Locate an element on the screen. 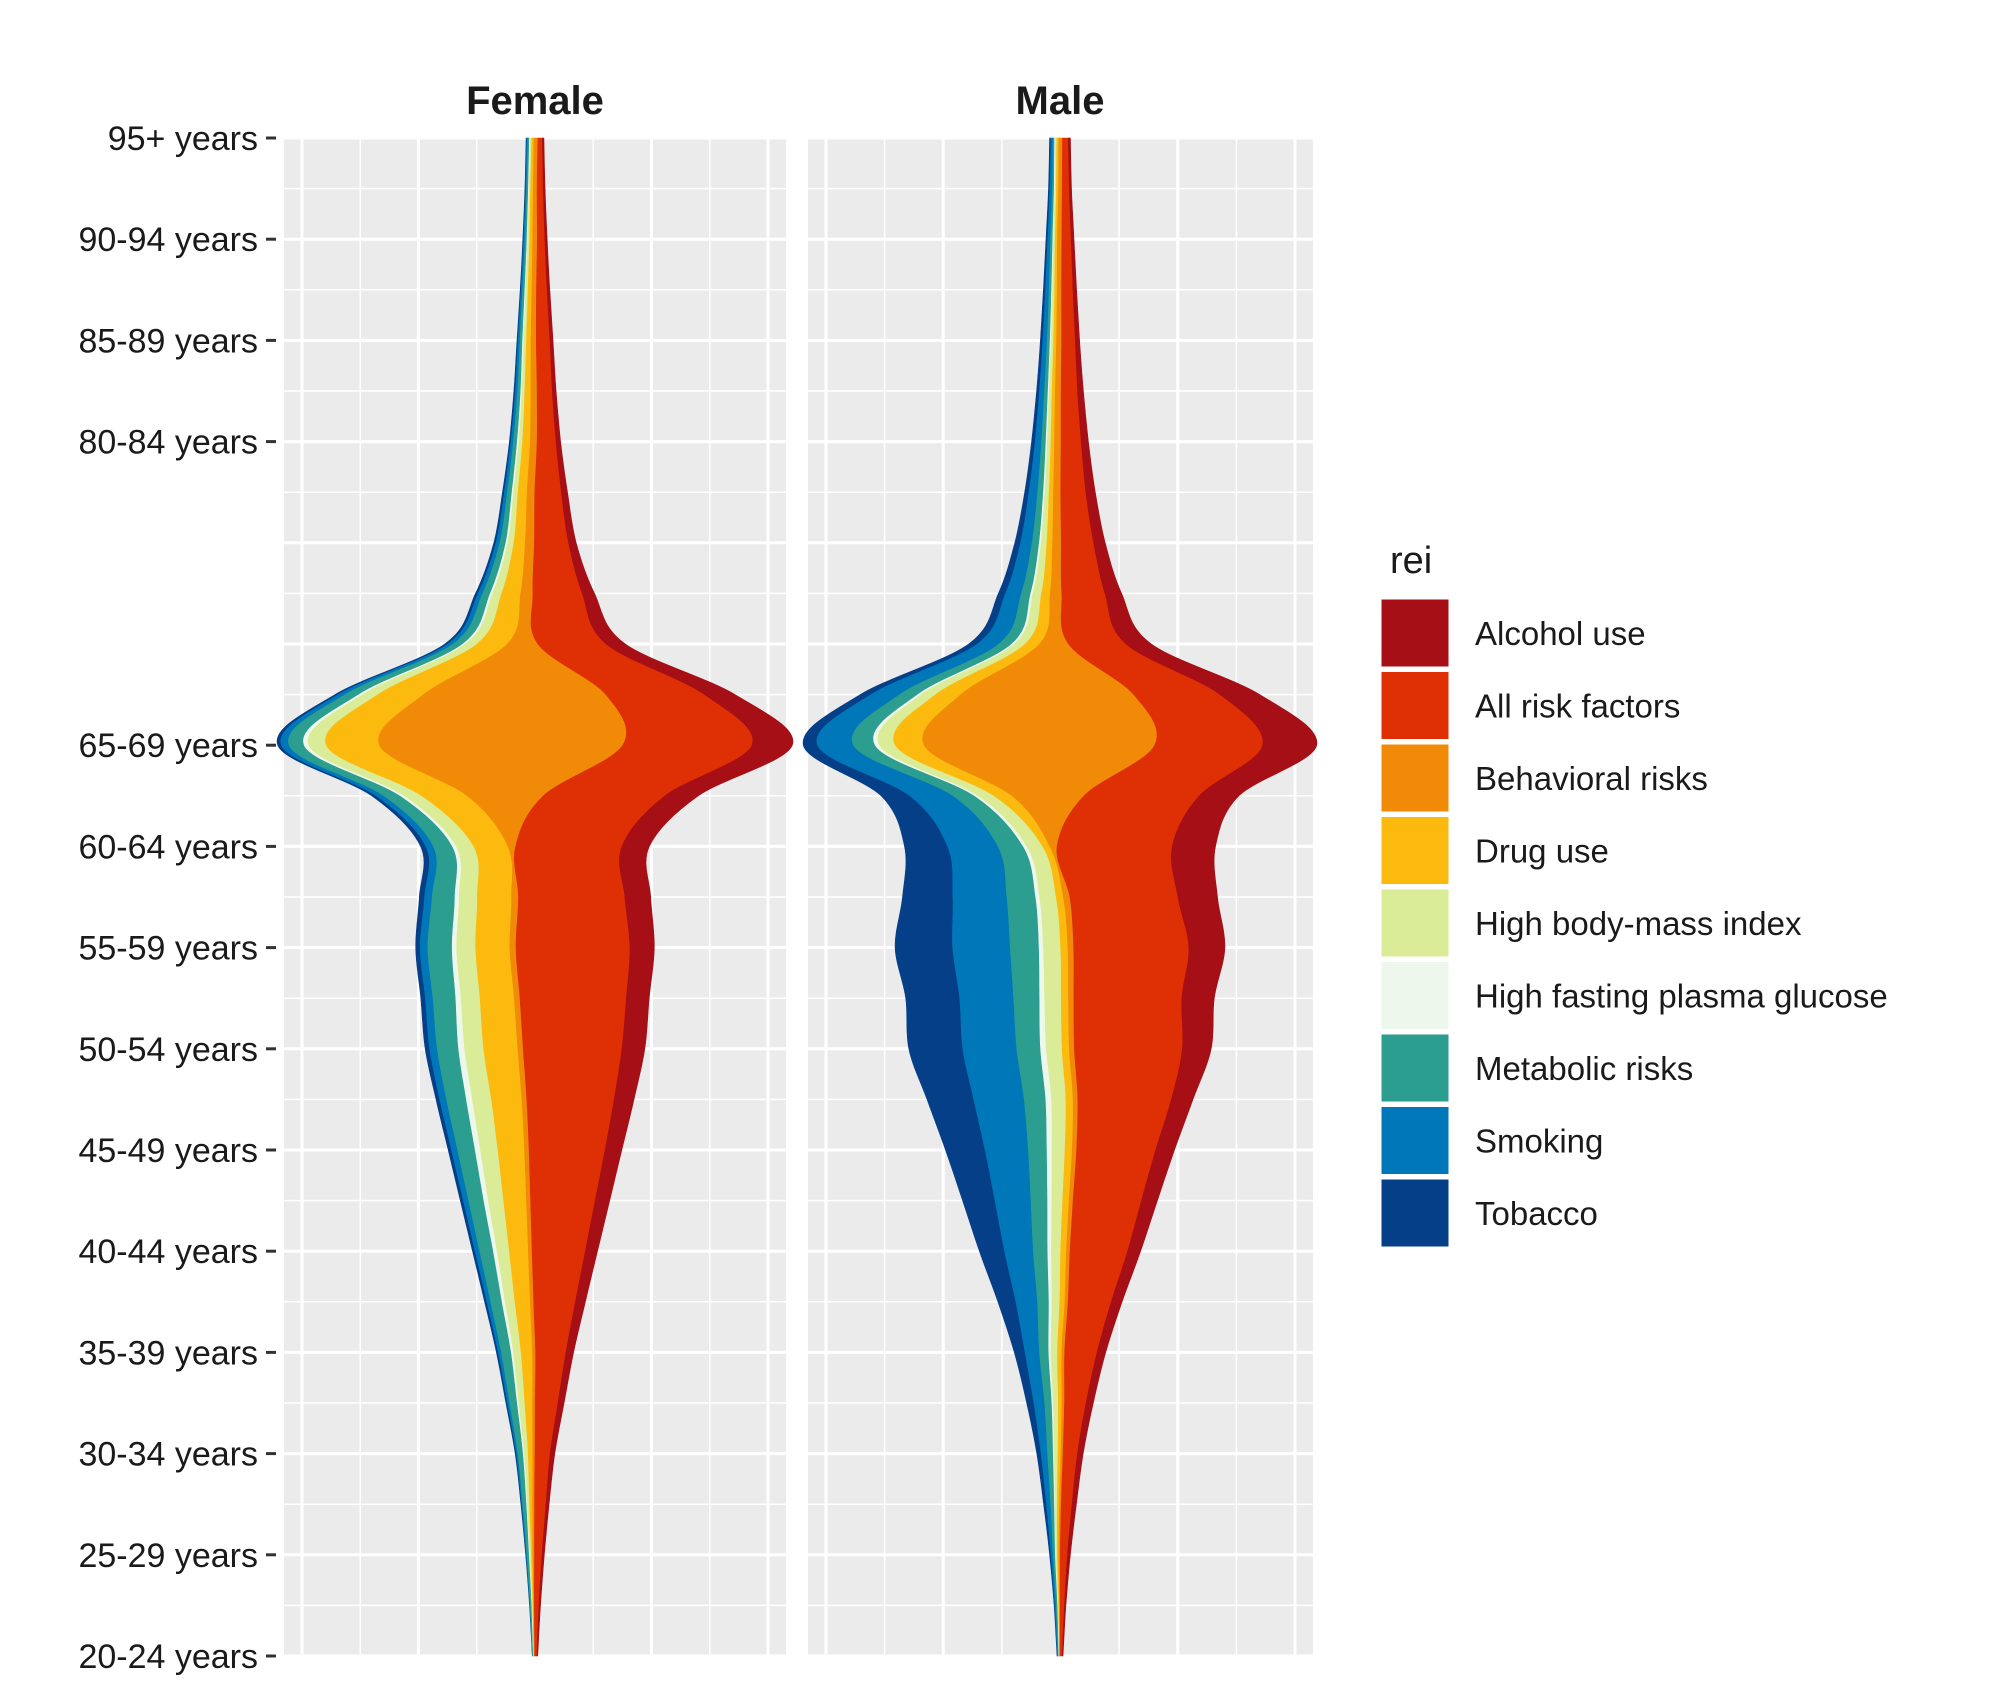  legend-label-high-fasting-plasma-glucose: High fasting plasma glucose is located at coordinates (1681, 996).